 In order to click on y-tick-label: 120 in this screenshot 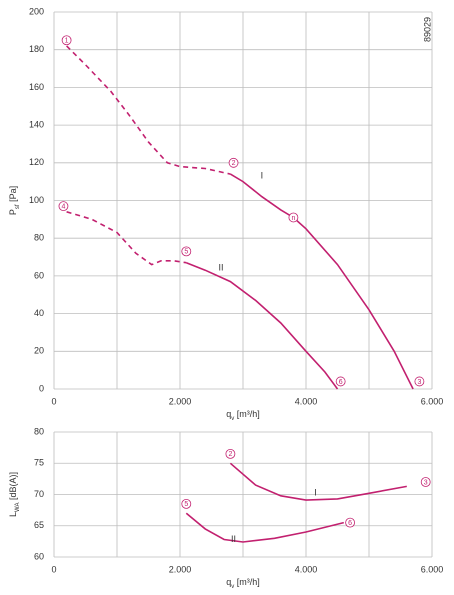, I will do `click(36, 162)`.